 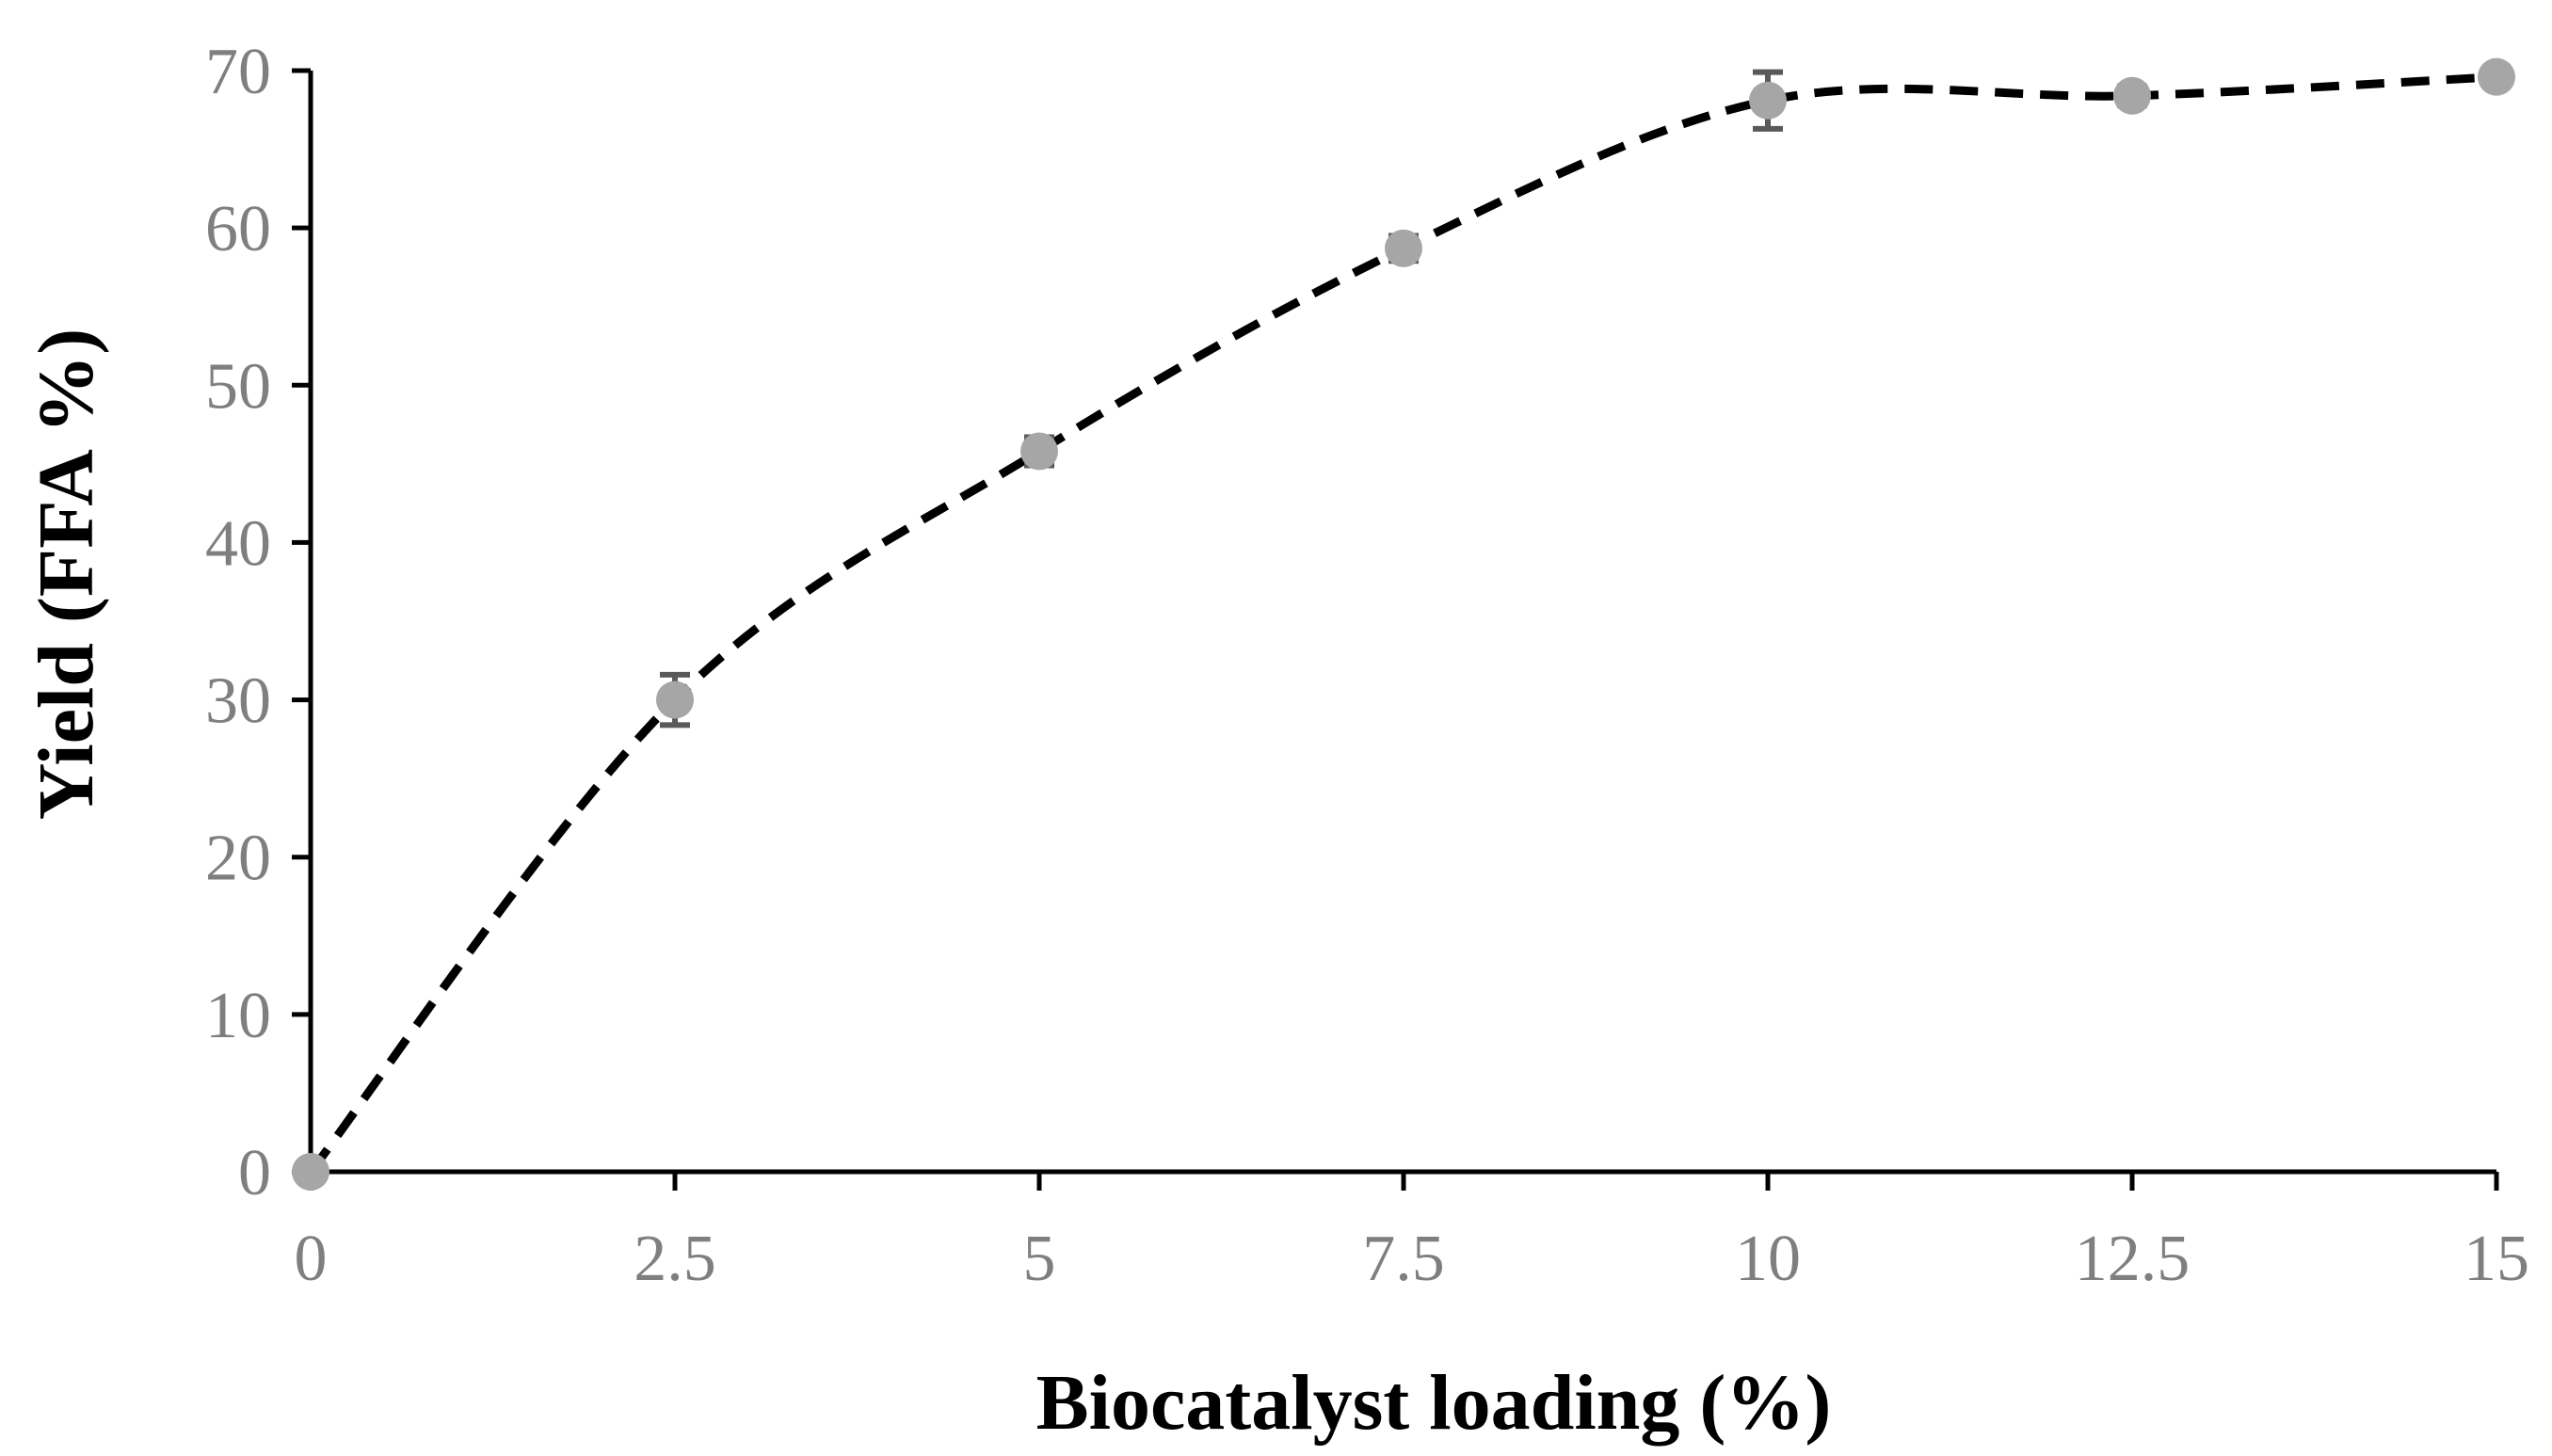 I want to click on x-tick-label: 12.5, so click(x=2133, y=1259).